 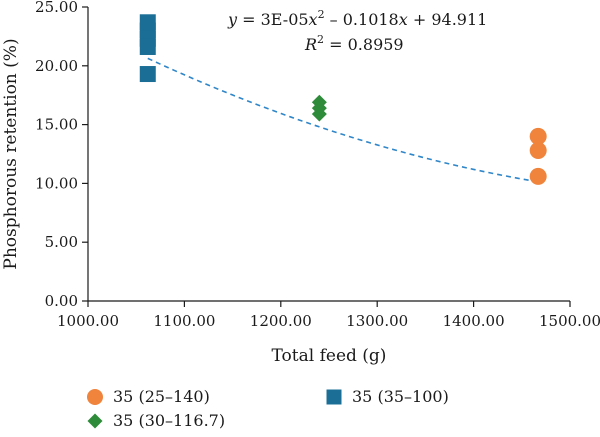 I want to click on legend-label: 35 (30–116.7), so click(x=169, y=420).